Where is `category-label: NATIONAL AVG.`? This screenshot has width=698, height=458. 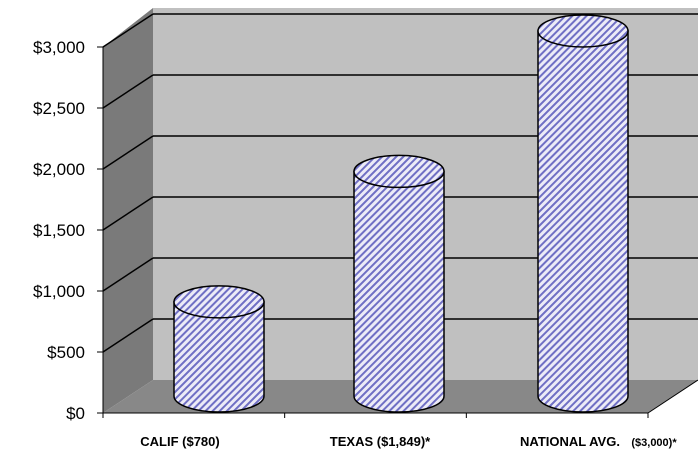
category-label: NATIONAL AVG. is located at coordinates (570, 441).